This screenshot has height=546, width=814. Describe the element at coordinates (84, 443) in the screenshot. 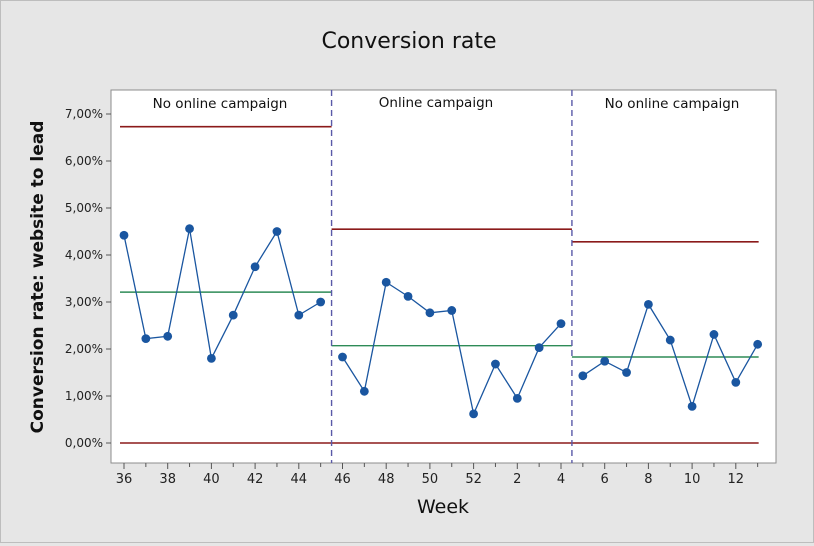

I see `y-tick-label: 0,00%` at that location.